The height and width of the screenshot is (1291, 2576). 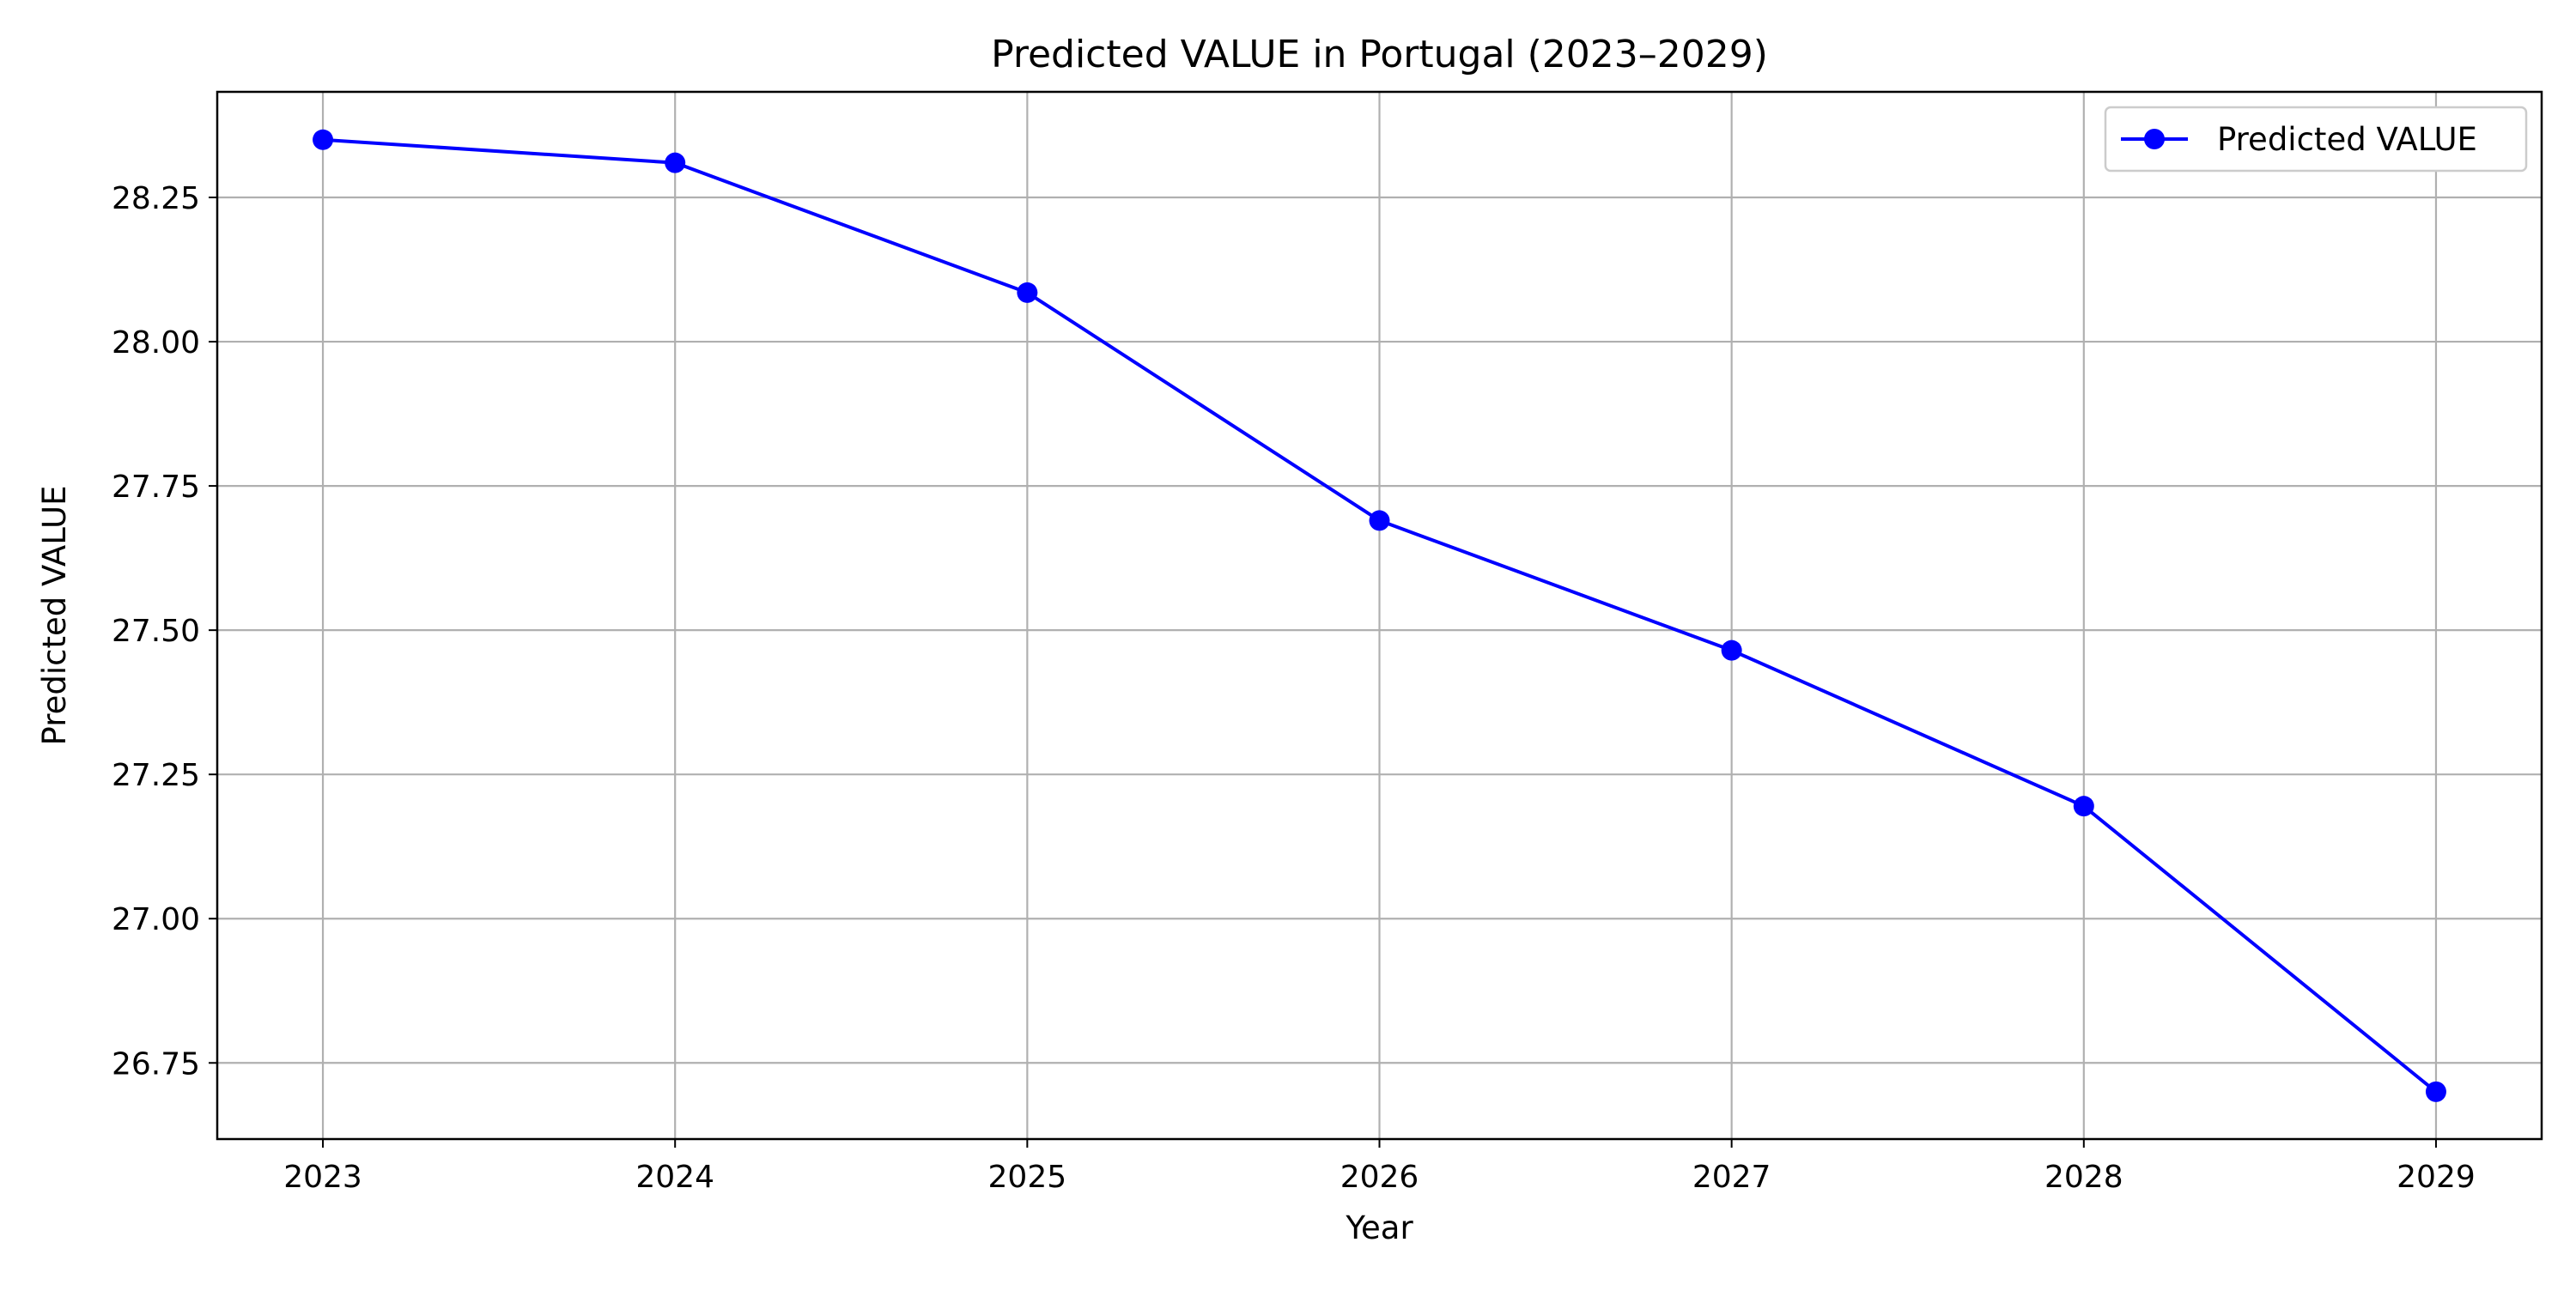 What do you see at coordinates (156, 776) in the screenshot?
I see `y-tick-label: 27.25` at bounding box center [156, 776].